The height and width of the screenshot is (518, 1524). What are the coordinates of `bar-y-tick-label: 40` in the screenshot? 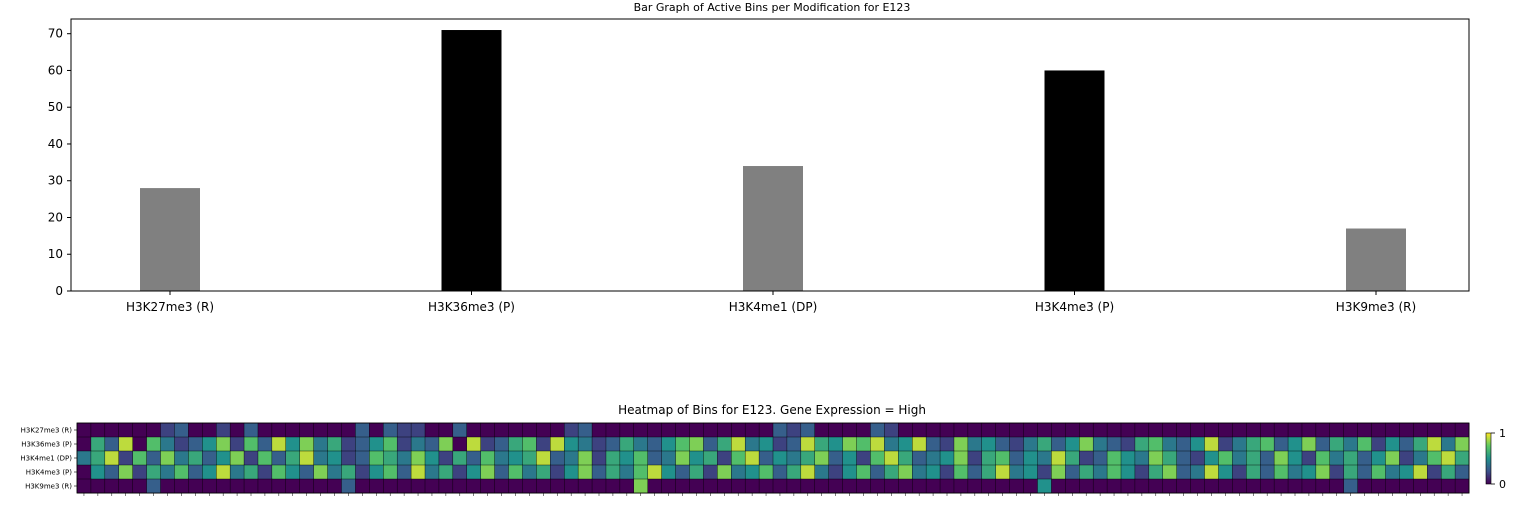 It's located at (55, 144).